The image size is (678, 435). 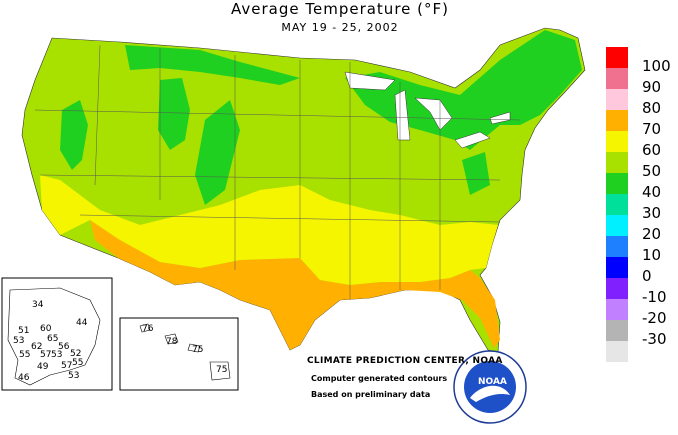 I want to click on zone-50s-west, so click(x=74, y=135).